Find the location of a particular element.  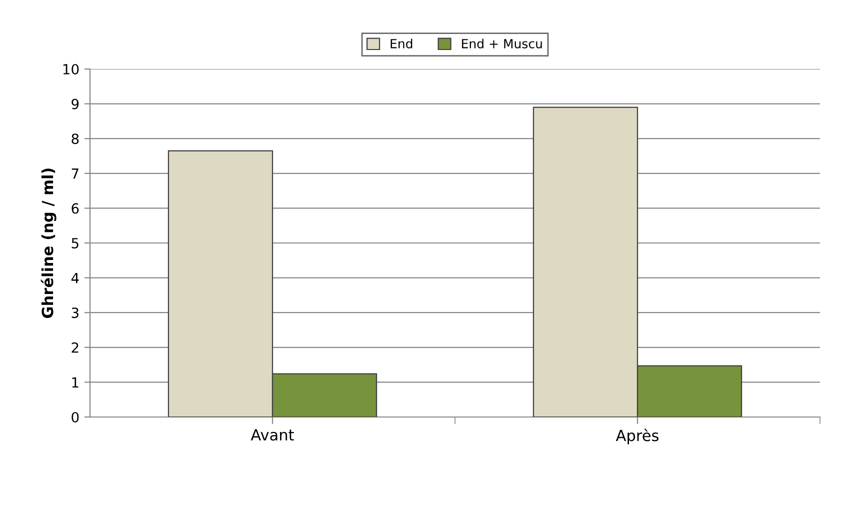

y-tick-label: 3 is located at coordinates (75, 313).